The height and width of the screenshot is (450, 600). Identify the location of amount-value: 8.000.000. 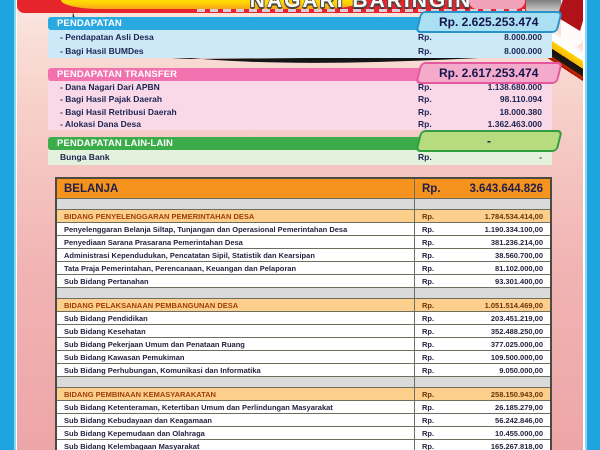
(523, 37).